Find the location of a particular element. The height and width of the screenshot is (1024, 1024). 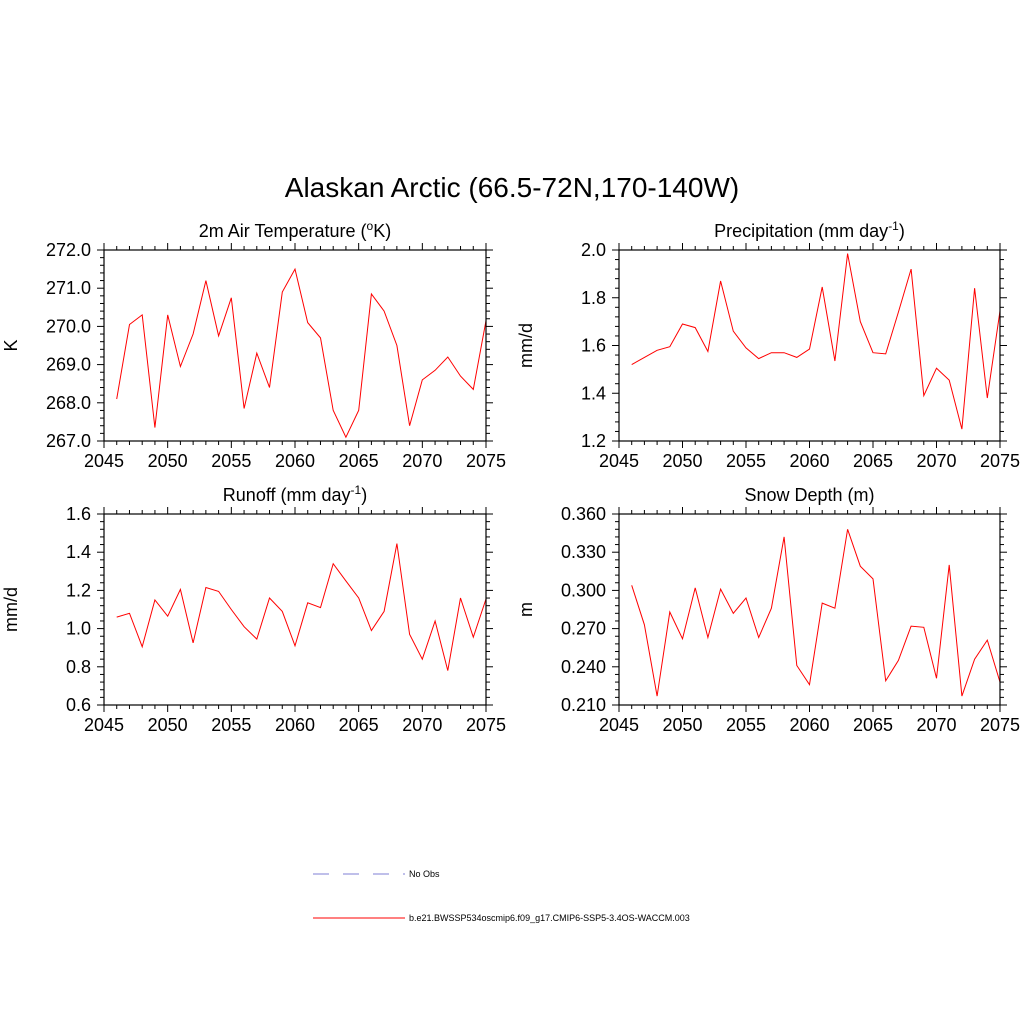

y-tick-label: 2.0 is located at coordinates (593, 250).